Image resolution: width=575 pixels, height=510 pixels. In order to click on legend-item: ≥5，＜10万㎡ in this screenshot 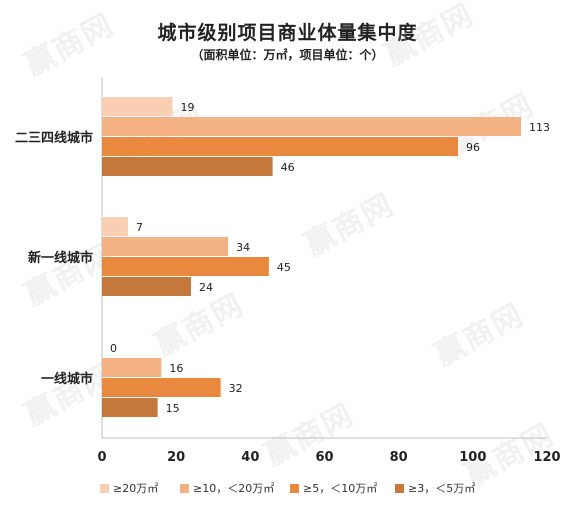, I will do `click(333, 488)`.